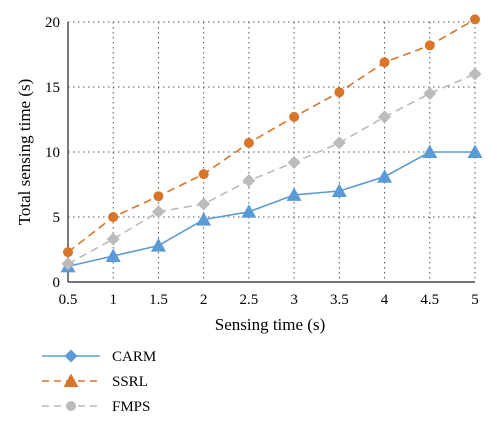 Image resolution: width=500 pixels, height=433 pixels. Describe the element at coordinates (52, 153) in the screenshot. I see `y-tick-label: 10` at that location.